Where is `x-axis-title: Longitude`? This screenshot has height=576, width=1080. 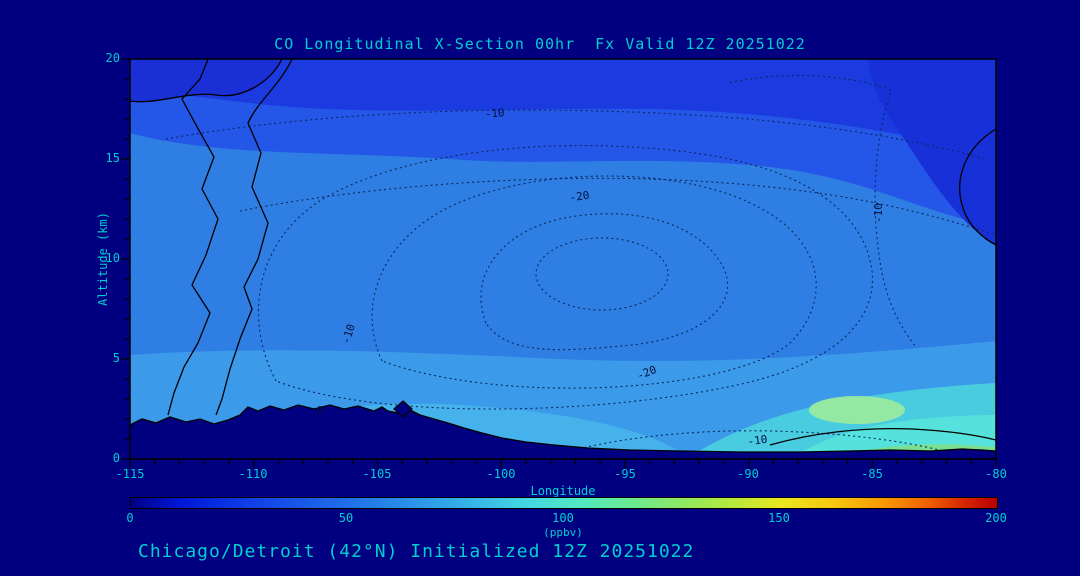
x-axis-title: Longitude is located at coordinates (563, 491).